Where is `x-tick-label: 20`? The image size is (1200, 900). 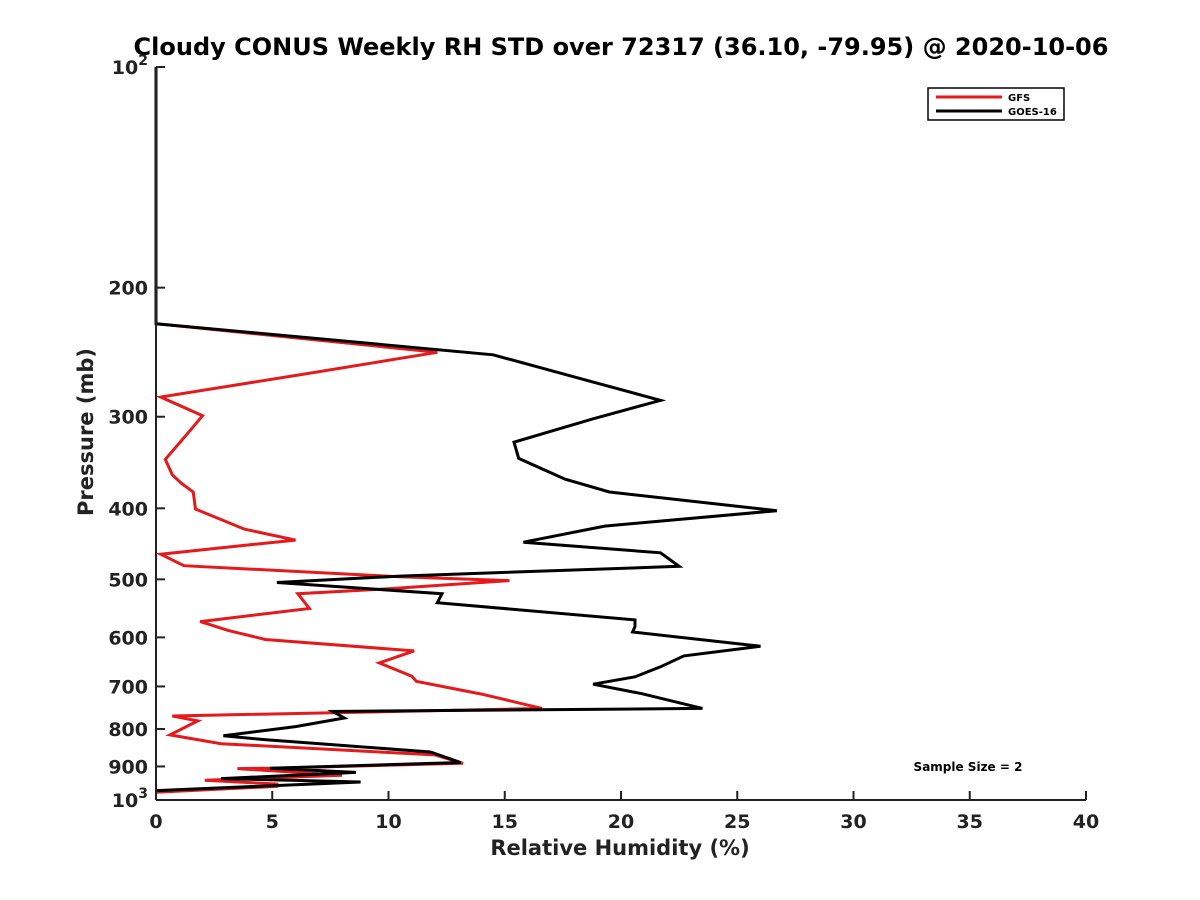 x-tick-label: 20 is located at coordinates (621, 822).